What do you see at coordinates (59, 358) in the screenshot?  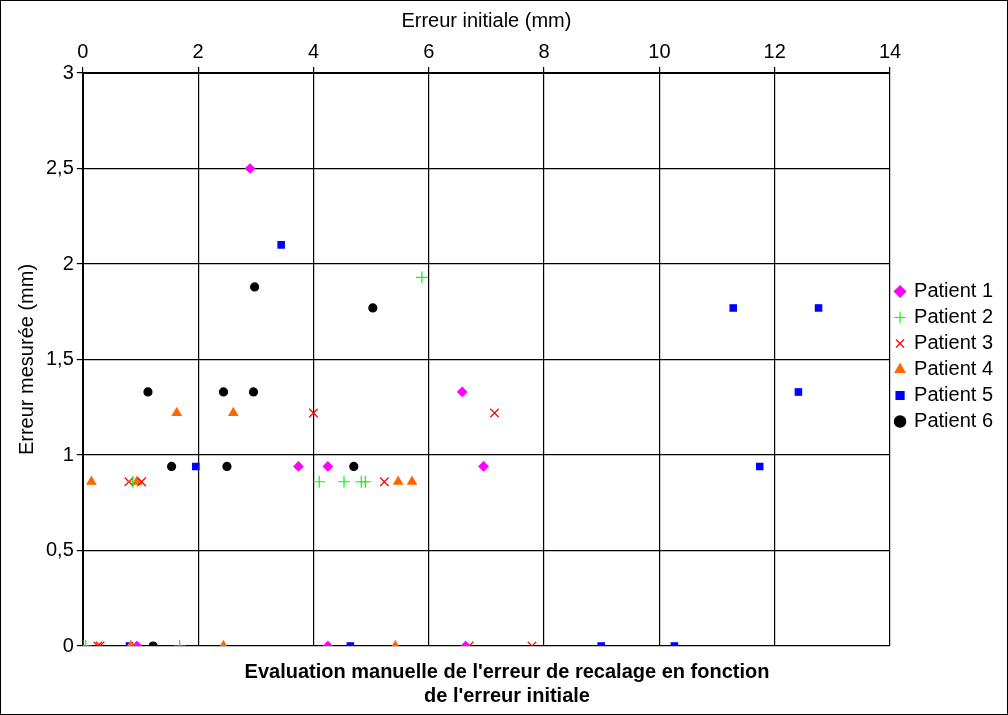 I see `y-tick-label: 1,5` at bounding box center [59, 358].